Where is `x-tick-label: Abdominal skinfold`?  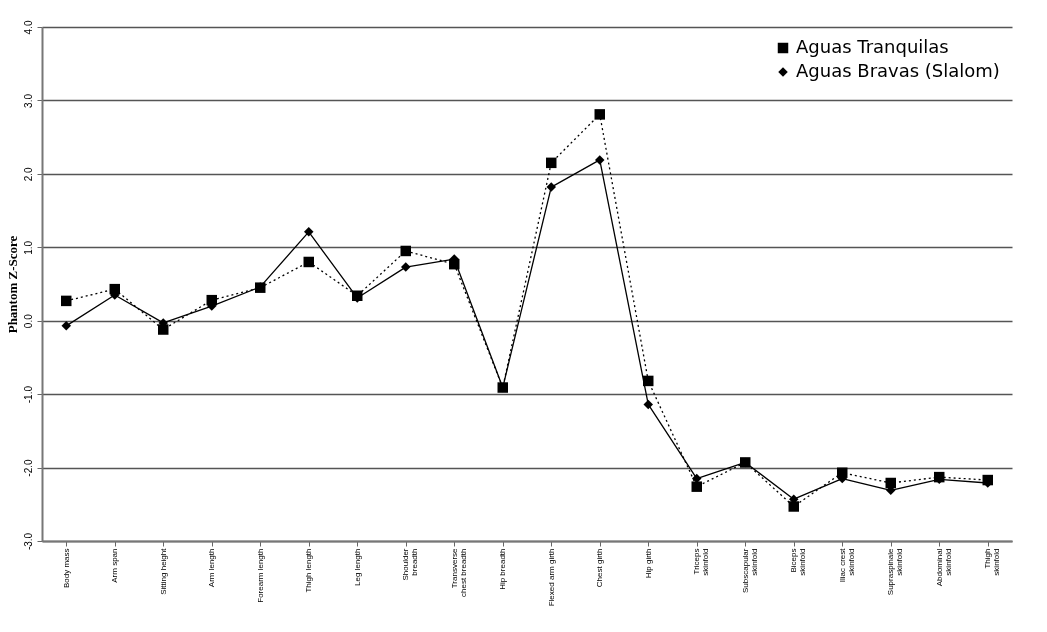 x-tick-label: Abdominal skinfold is located at coordinates (943, 567).